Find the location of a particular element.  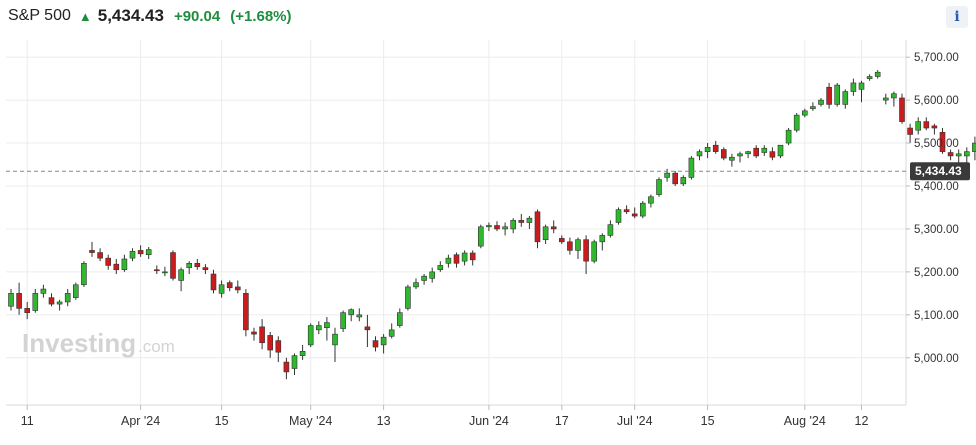

x-tick-label: Jun '24 is located at coordinates (489, 421).